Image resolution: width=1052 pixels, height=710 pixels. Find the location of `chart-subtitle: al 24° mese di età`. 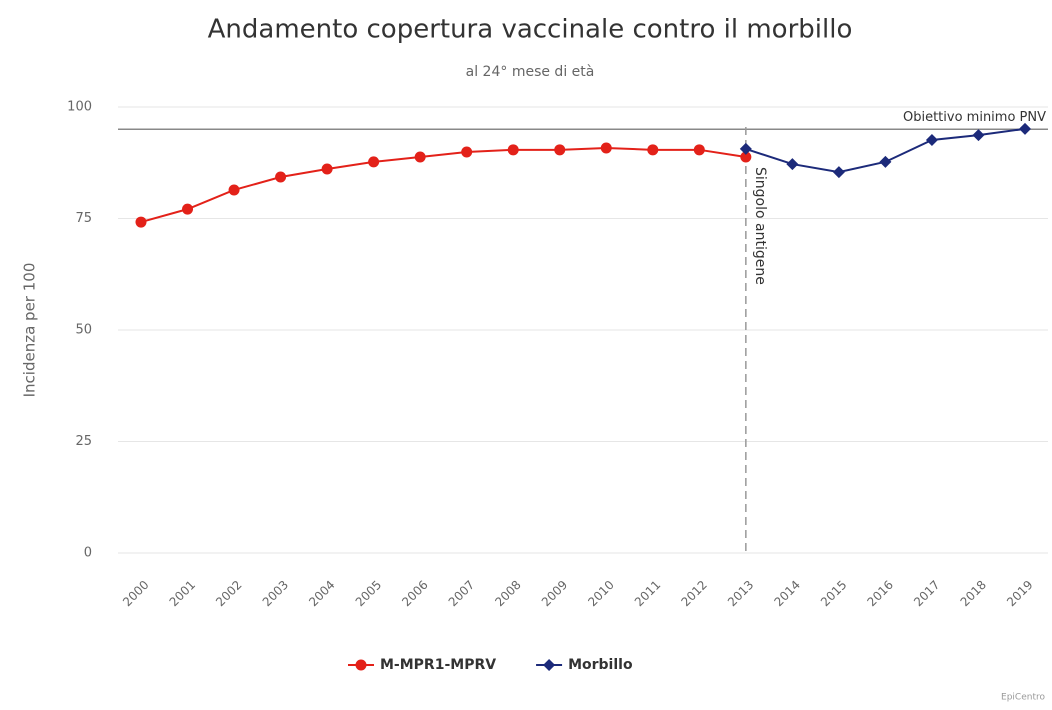

chart-subtitle: al 24° mese di età is located at coordinates (530, 72).